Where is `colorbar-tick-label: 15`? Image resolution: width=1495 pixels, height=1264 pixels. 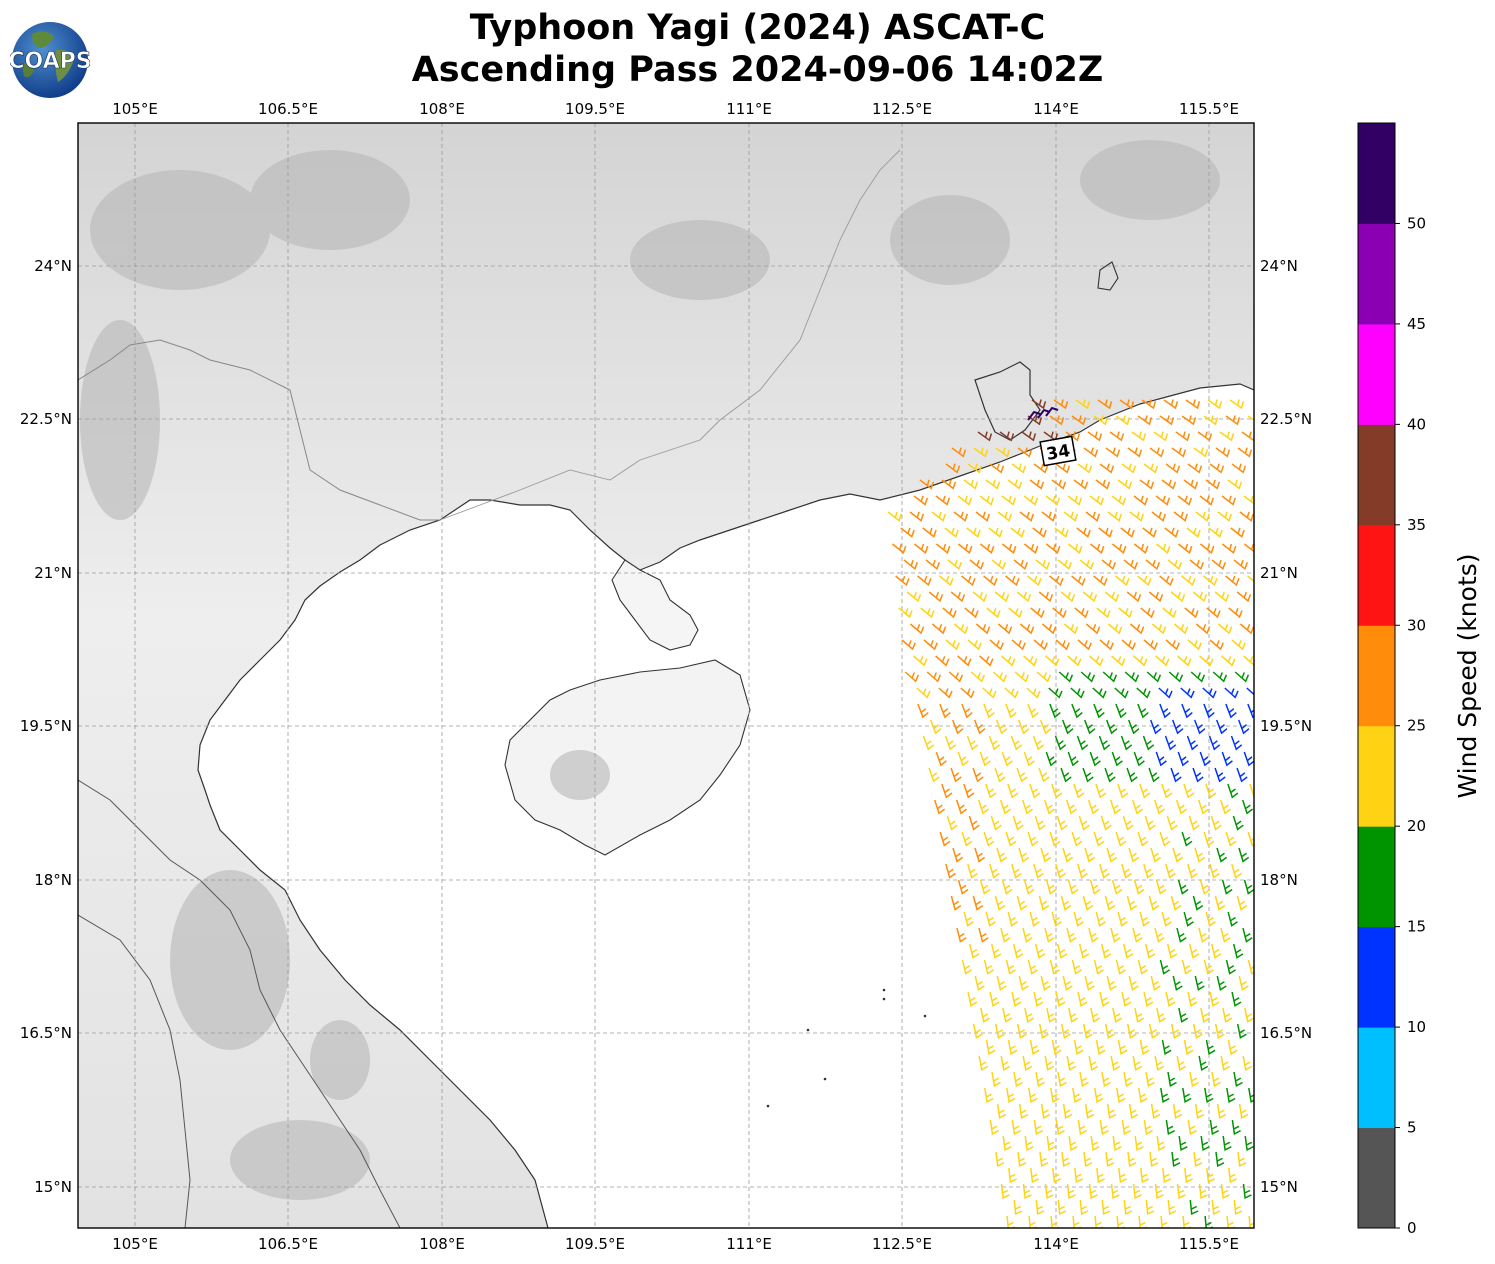 colorbar-tick-label: 15 is located at coordinates (1416, 927).